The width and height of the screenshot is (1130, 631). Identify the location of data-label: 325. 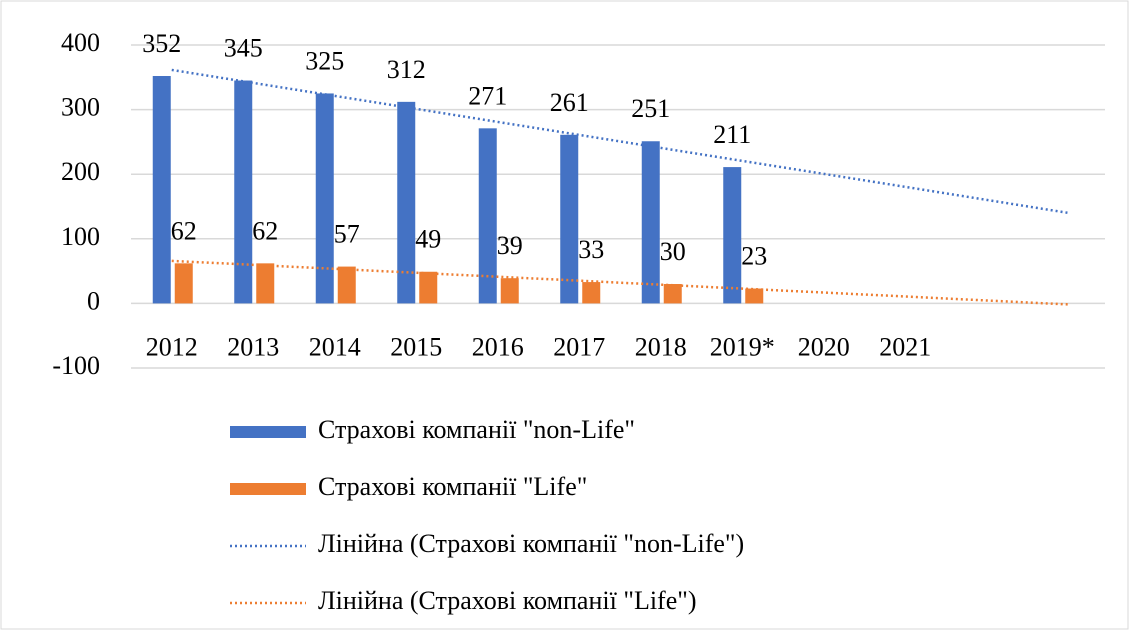
(324, 60).